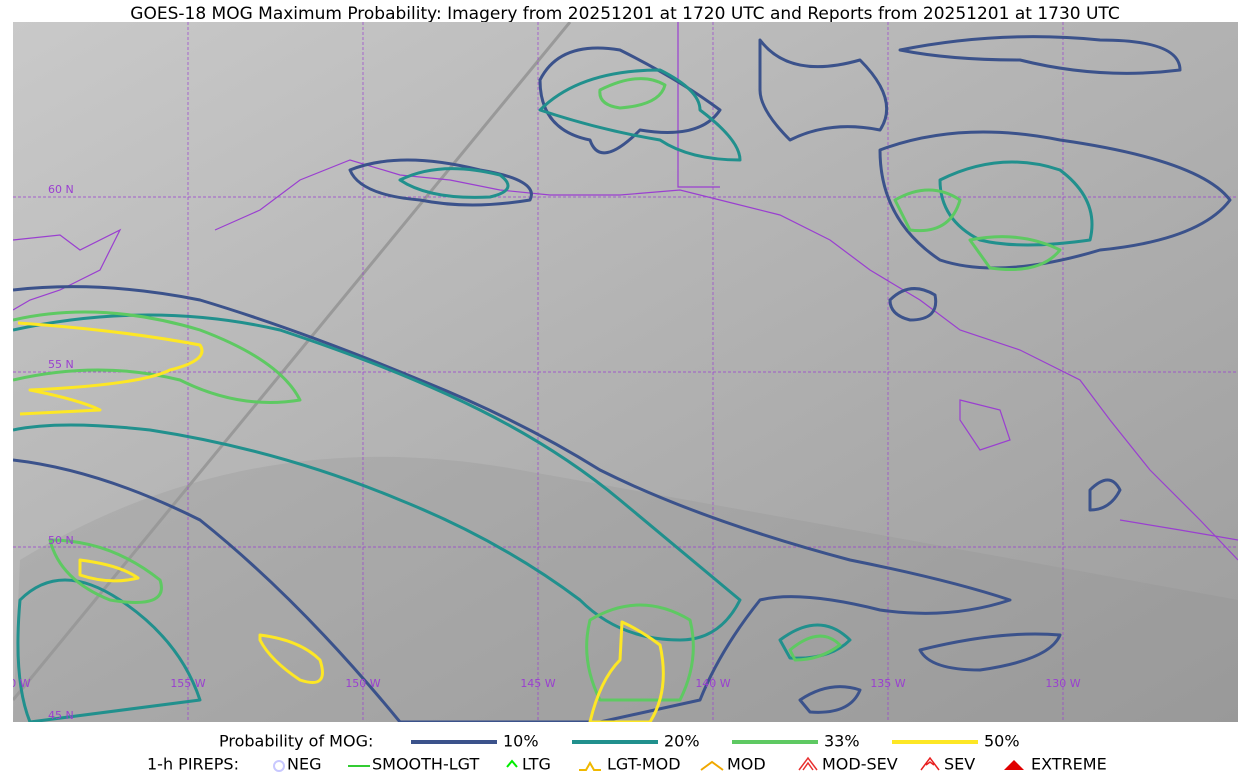 The image size is (1250, 782). I want to click on legend-label: 50%, so click(1002, 741).